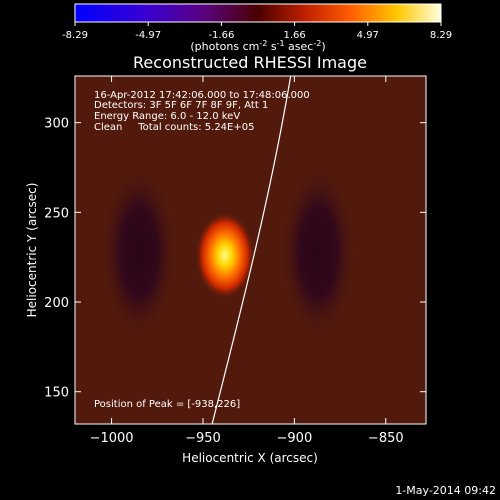 Image resolution: width=500 pixels, height=500 pixels. What do you see at coordinates (75, 35) in the screenshot?
I see `colorbar-tick-label: -8.29` at bounding box center [75, 35].